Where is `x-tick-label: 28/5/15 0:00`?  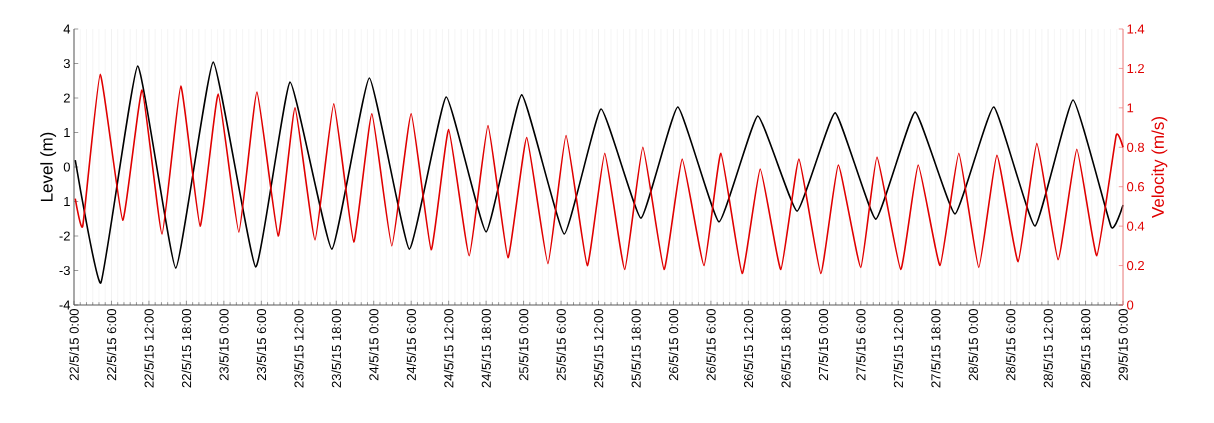 x-tick-label: 28/5/15 0:00 is located at coordinates (973, 345).